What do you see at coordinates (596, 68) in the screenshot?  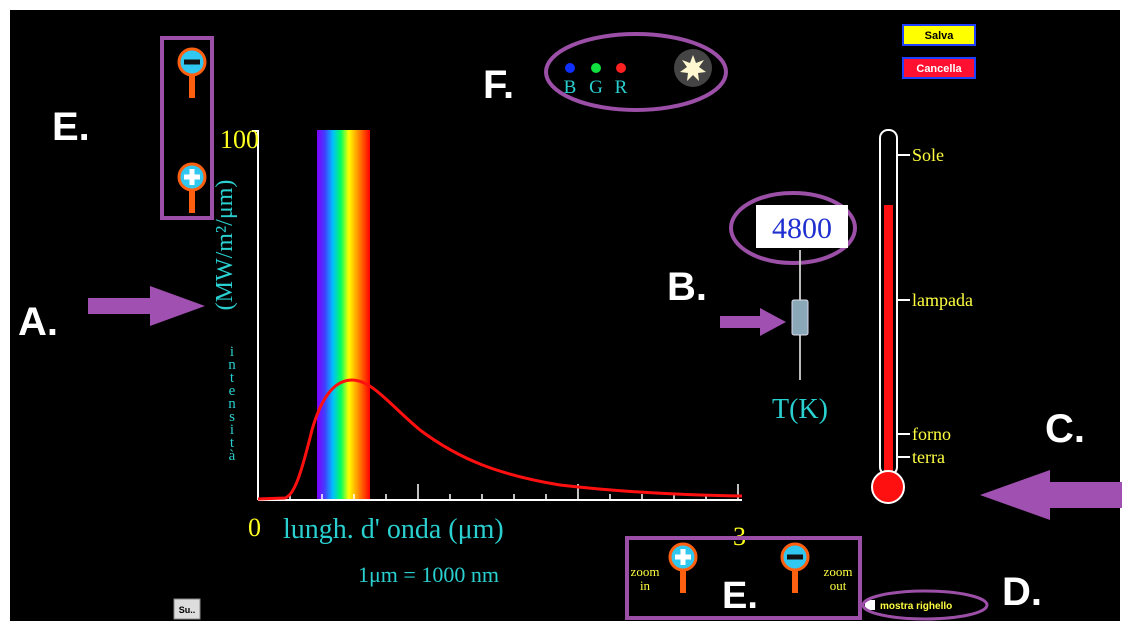 I see `green-dot` at bounding box center [596, 68].